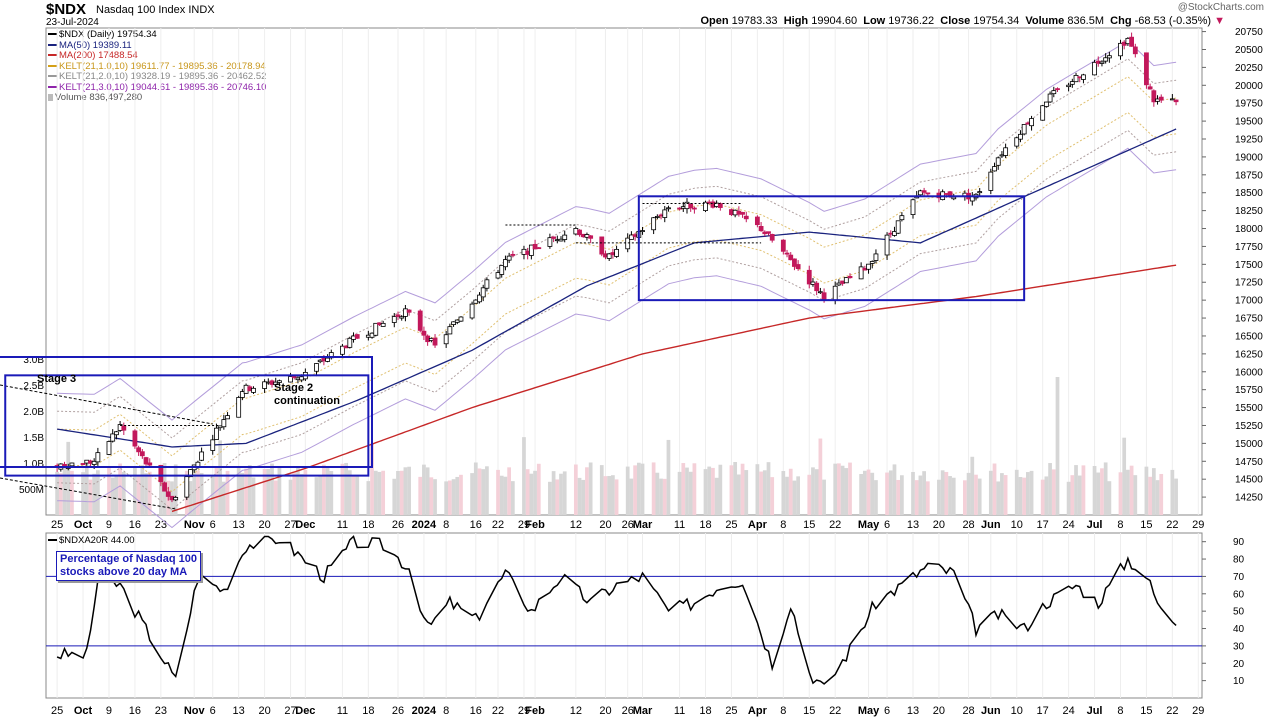 The height and width of the screenshot is (720, 1280). Describe the element at coordinates (1017, 711) in the screenshot. I see `indicator-x-tick-label: 10` at that location.